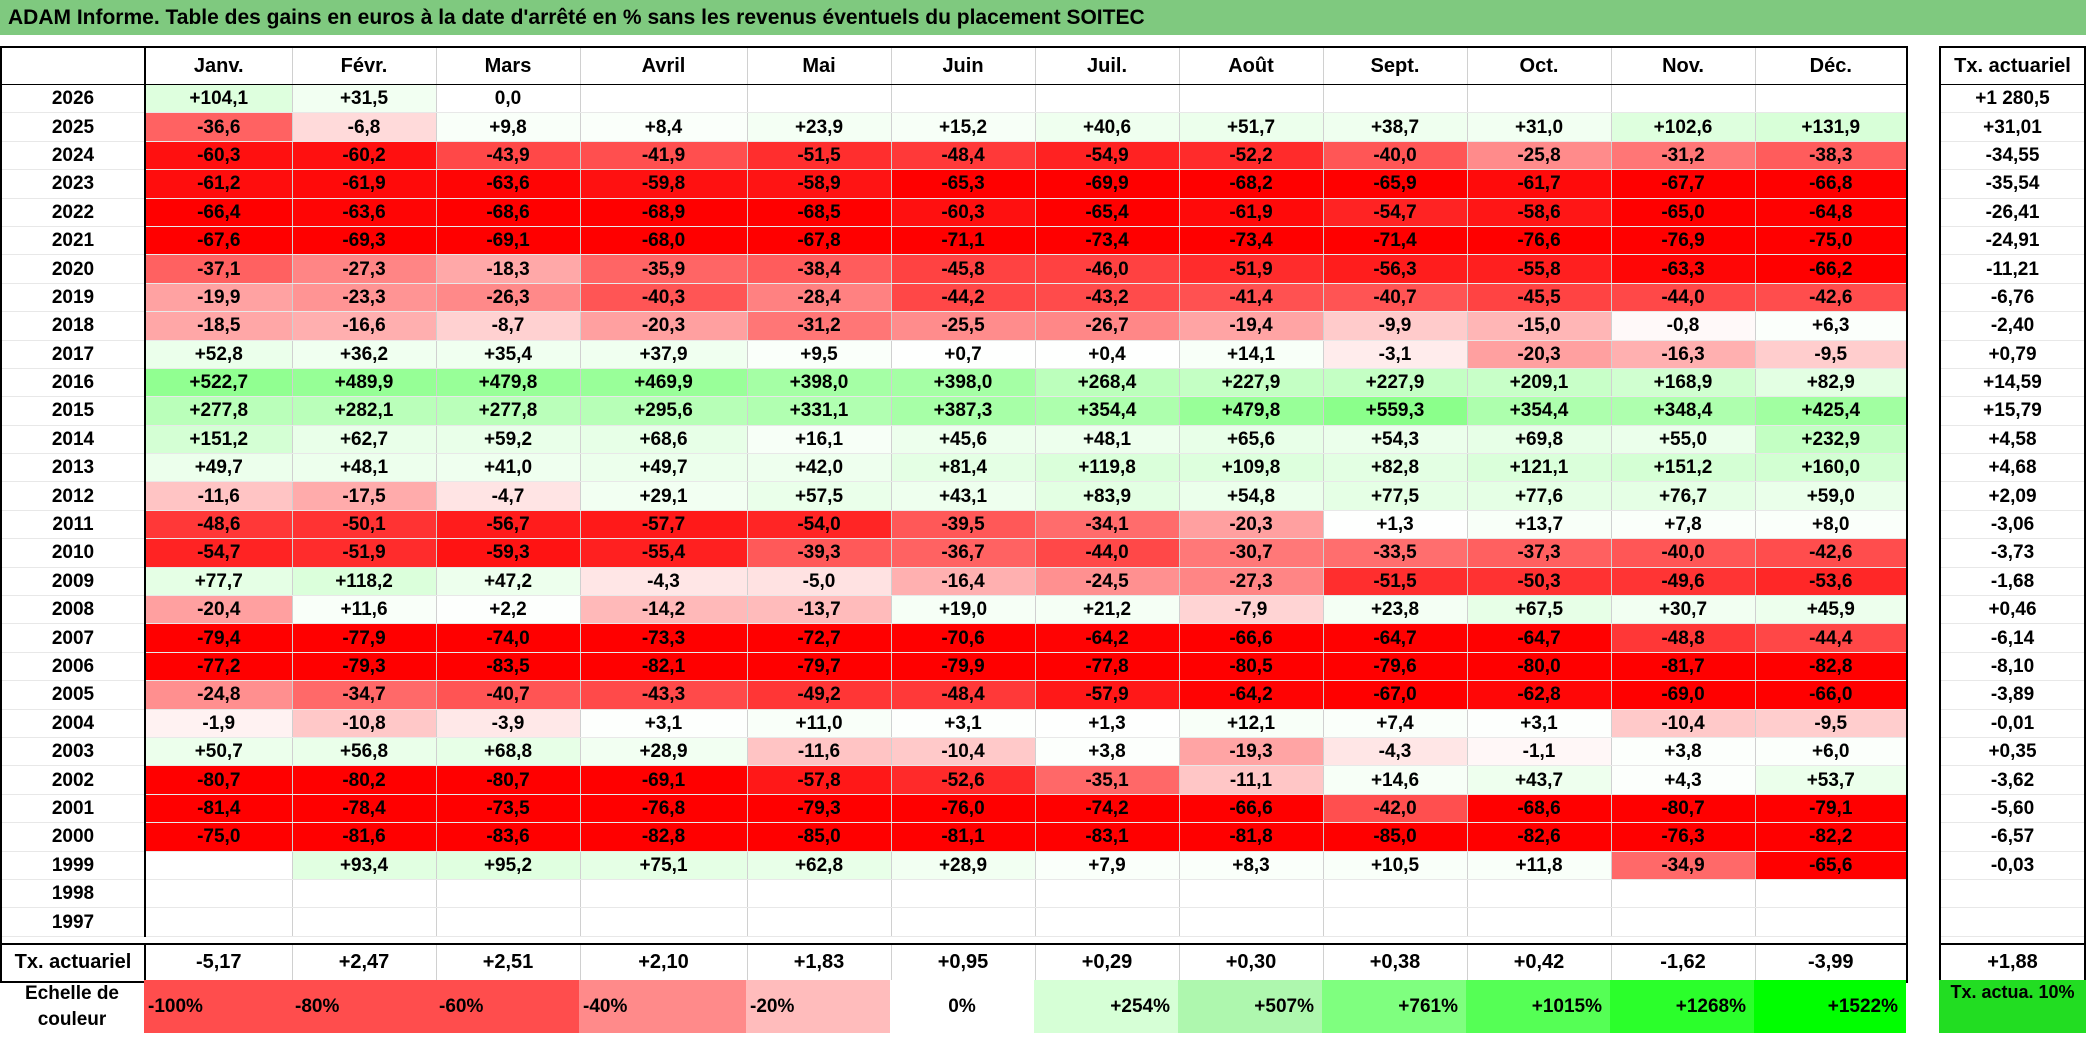 This screenshot has width=2086, height=1037. Describe the element at coordinates (1395, 837) in the screenshot. I see `gain-cell: -85,0` at that location.